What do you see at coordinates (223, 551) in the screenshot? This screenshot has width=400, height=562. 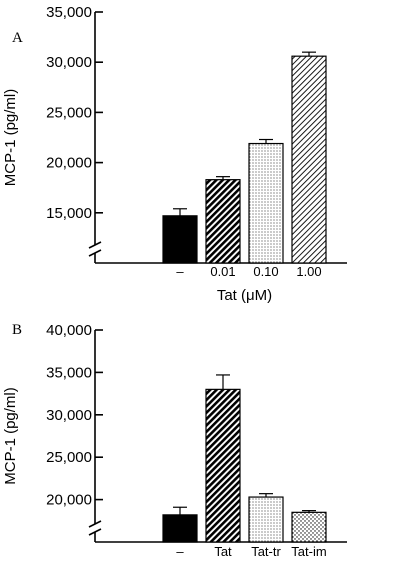 I see `x-tick-label: Tat` at bounding box center [223, 551].